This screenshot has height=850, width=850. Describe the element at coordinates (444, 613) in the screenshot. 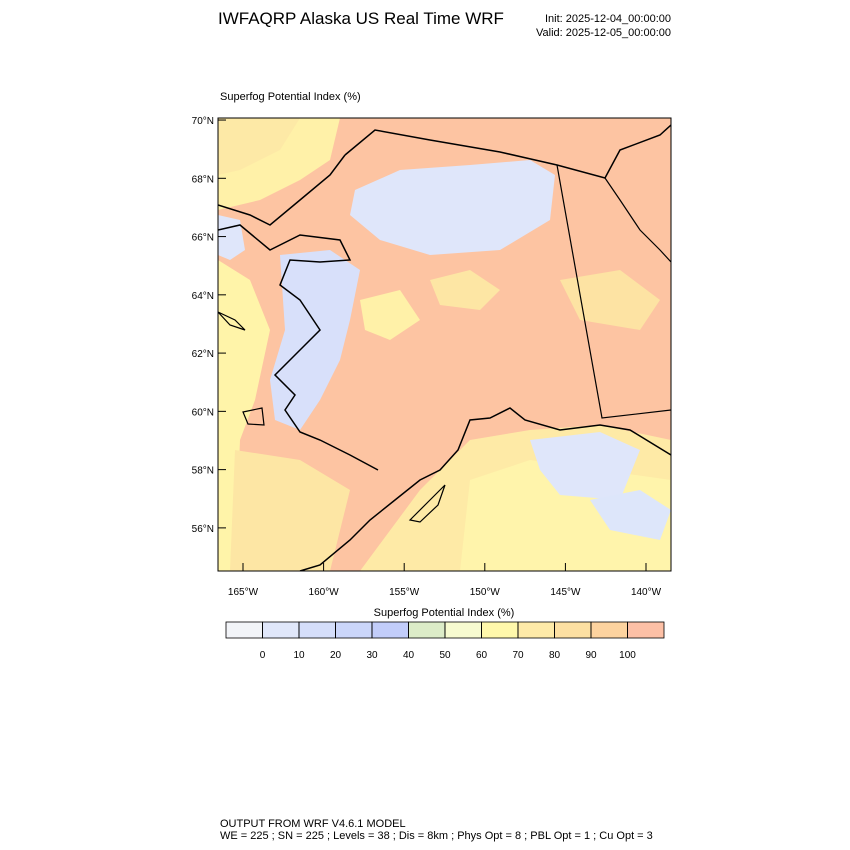

I see `colorbar-title: Superfog Potential Index (%)` at that location.